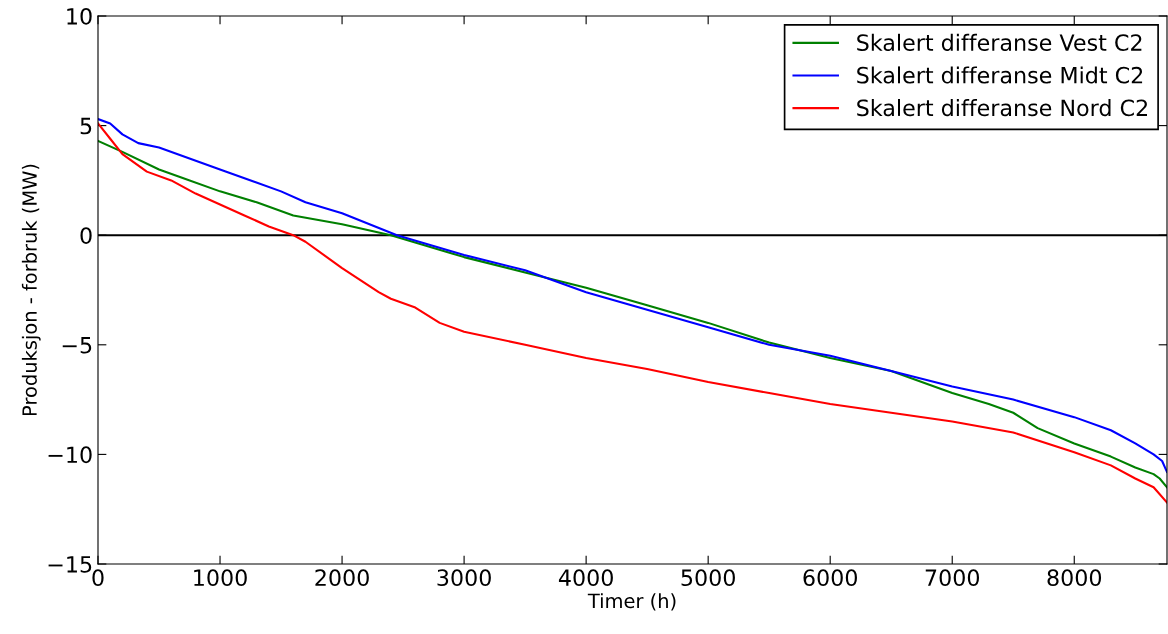  I want to click on x-tick-label: 2000, so click(342, 578).